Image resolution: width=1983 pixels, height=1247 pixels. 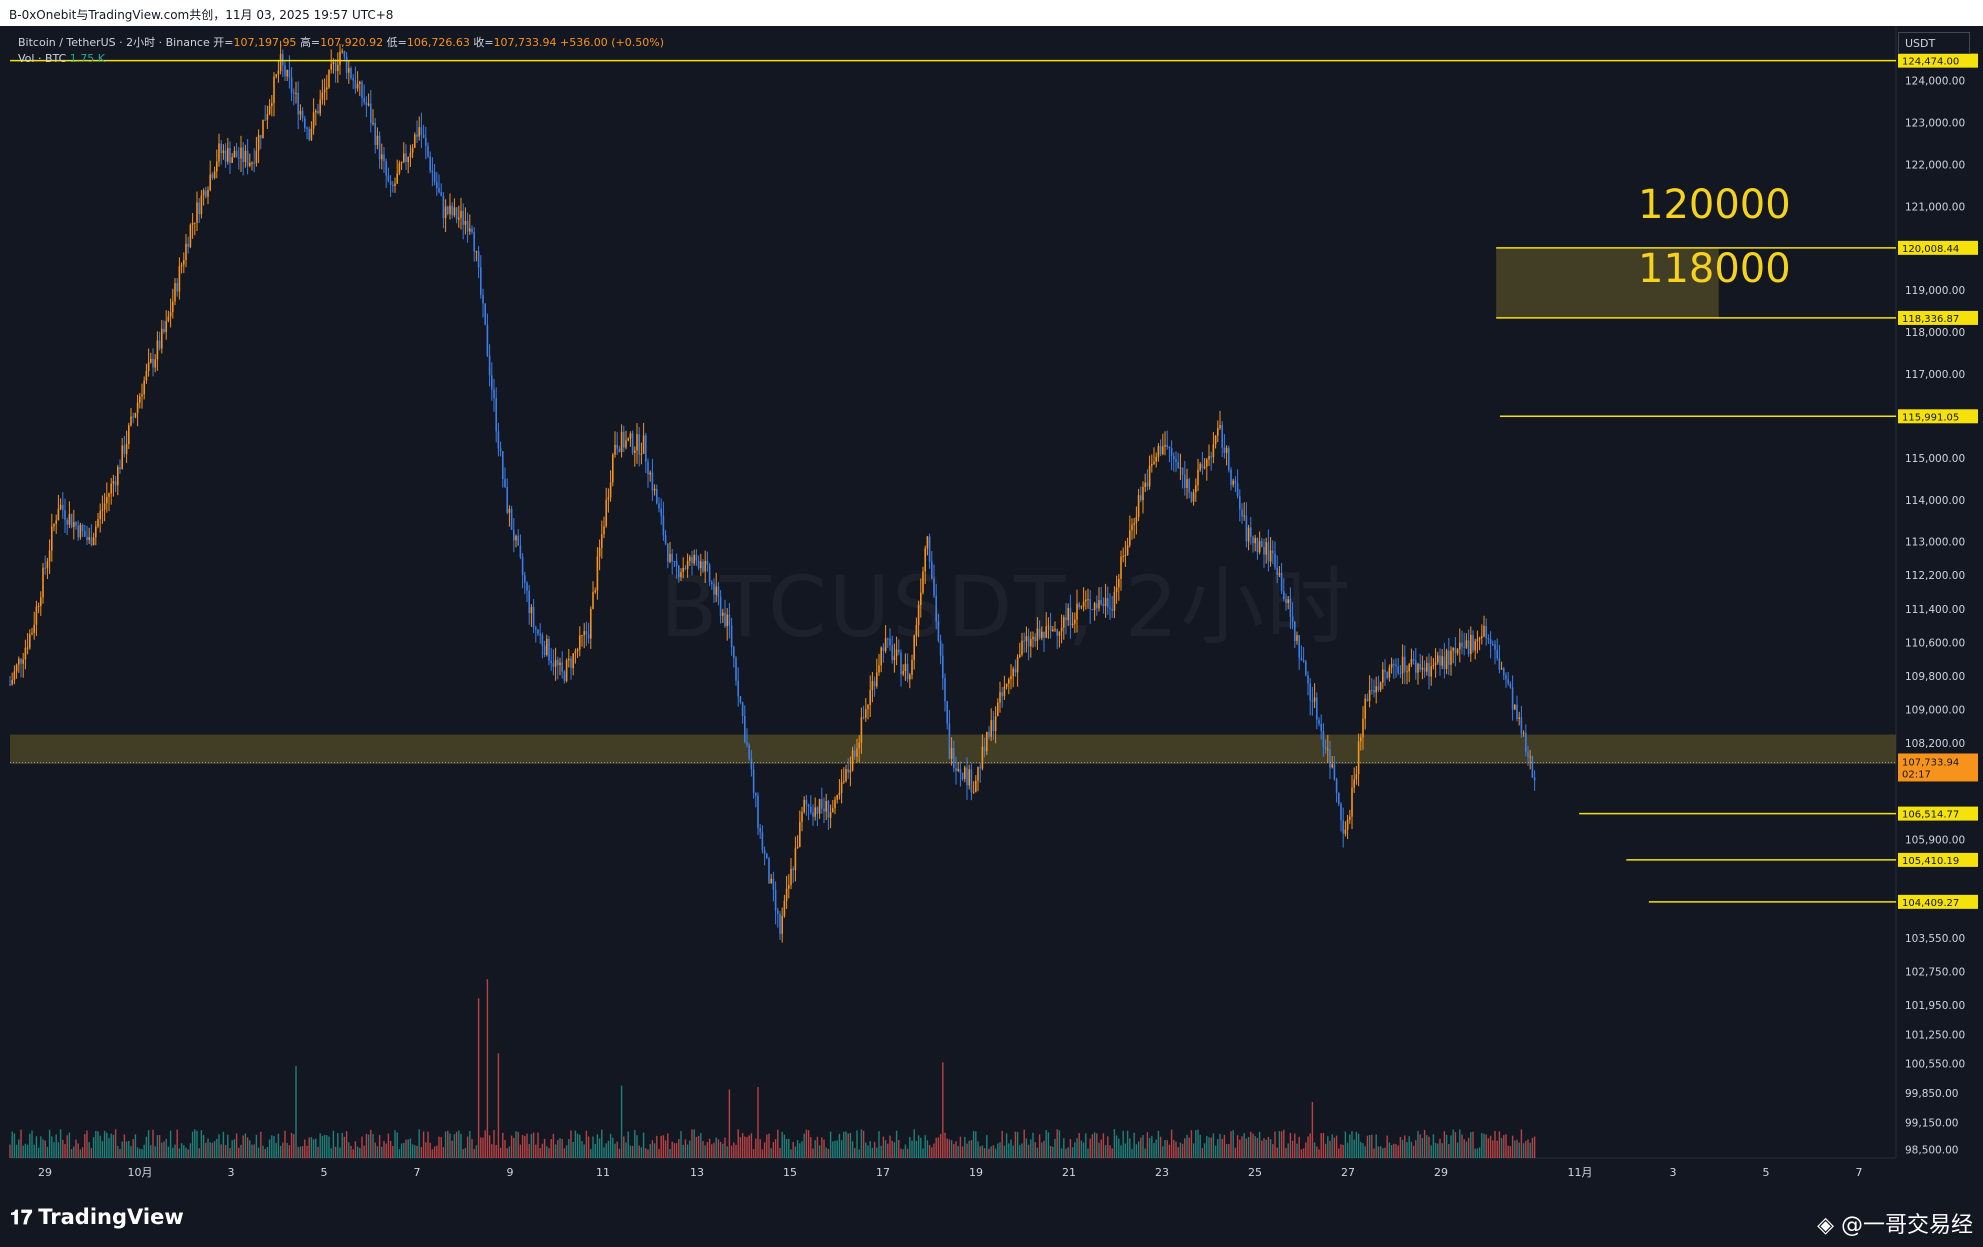 What do you see at coordinates (97, 1217) in the screenshot?
I see `tradingview-logo: 𝟏𝟕 TradingView` at bounding box center [97, 1217].